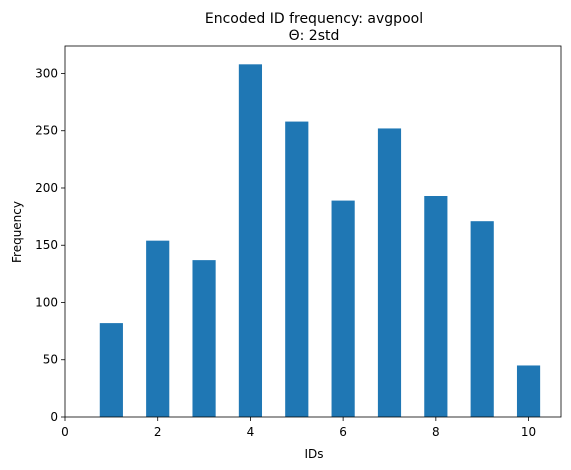  Describe the element at coordinates (314, 36) in the screenshot. I see `chart-subtitle: Θ: 2std` at that location.